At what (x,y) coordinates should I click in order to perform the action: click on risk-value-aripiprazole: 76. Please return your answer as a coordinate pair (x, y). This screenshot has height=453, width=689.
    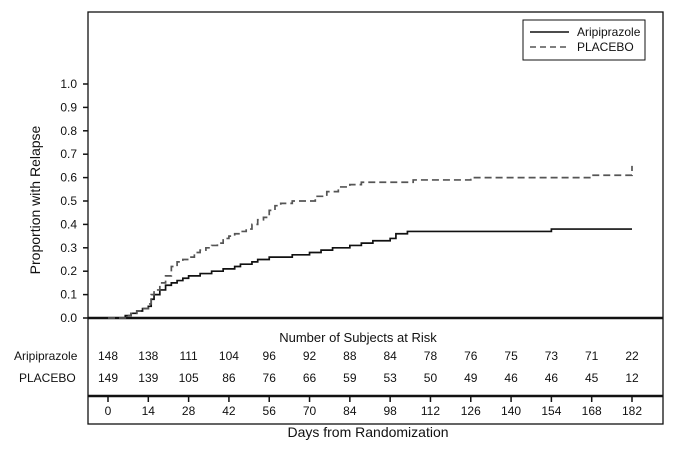
    Looking at the image, I should click on (471, 356).